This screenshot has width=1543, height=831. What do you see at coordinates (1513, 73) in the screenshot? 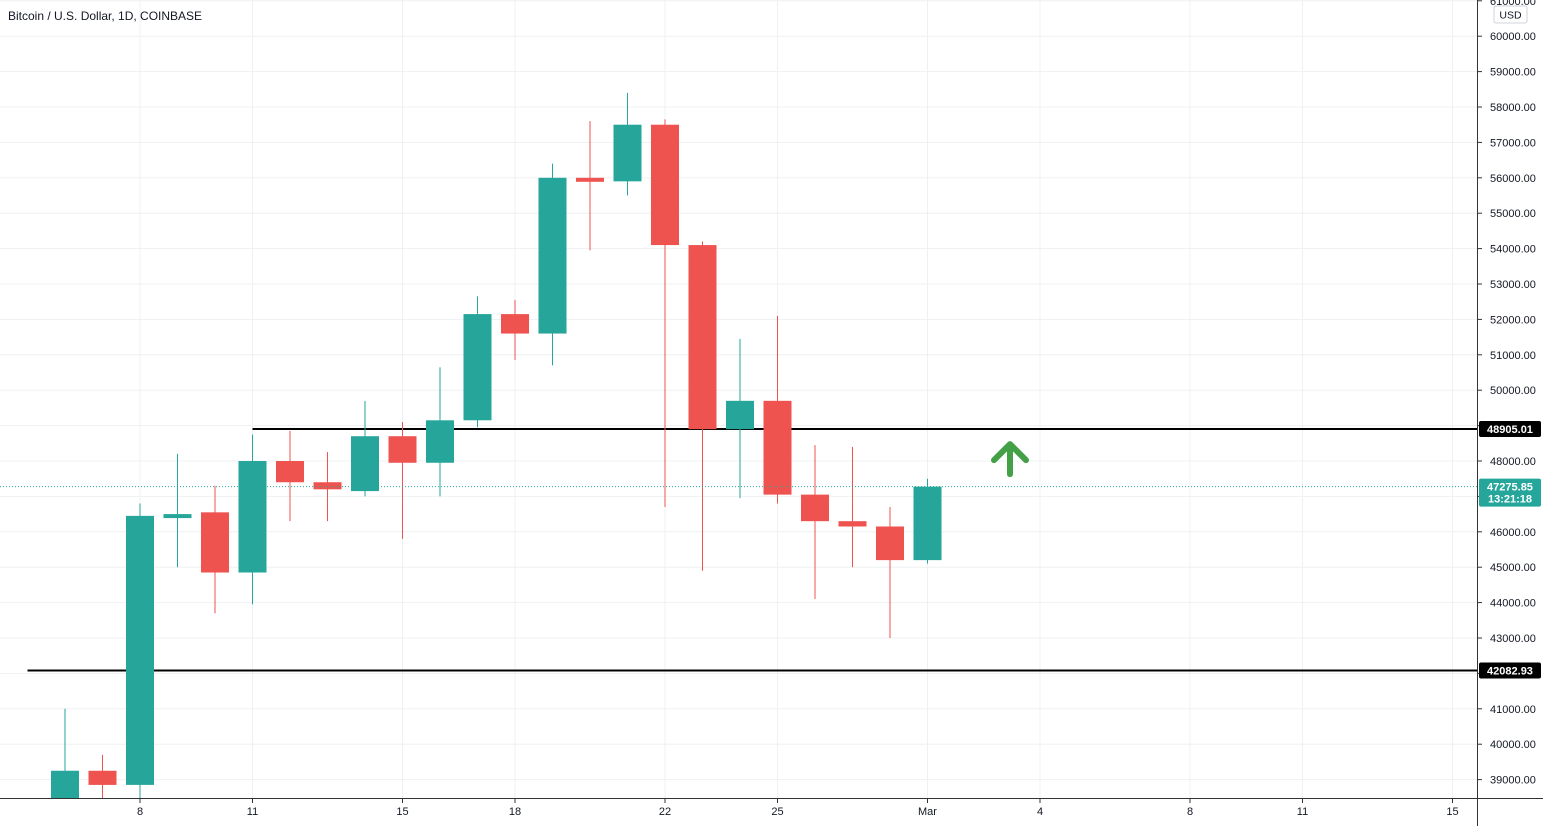
I see `price-tick-label: 59000.00` at bounding box center [1513, 73].